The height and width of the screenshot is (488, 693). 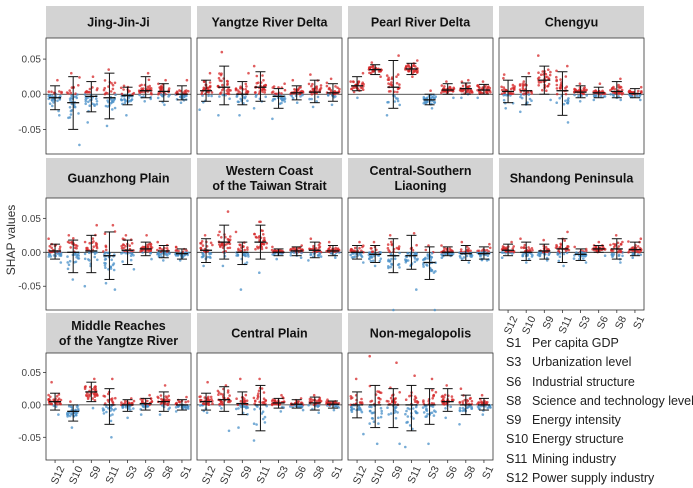 What do you see at coordinates (420, 333) in the screenshot?
I see `facet-strip` at bounding box center [420, 333].